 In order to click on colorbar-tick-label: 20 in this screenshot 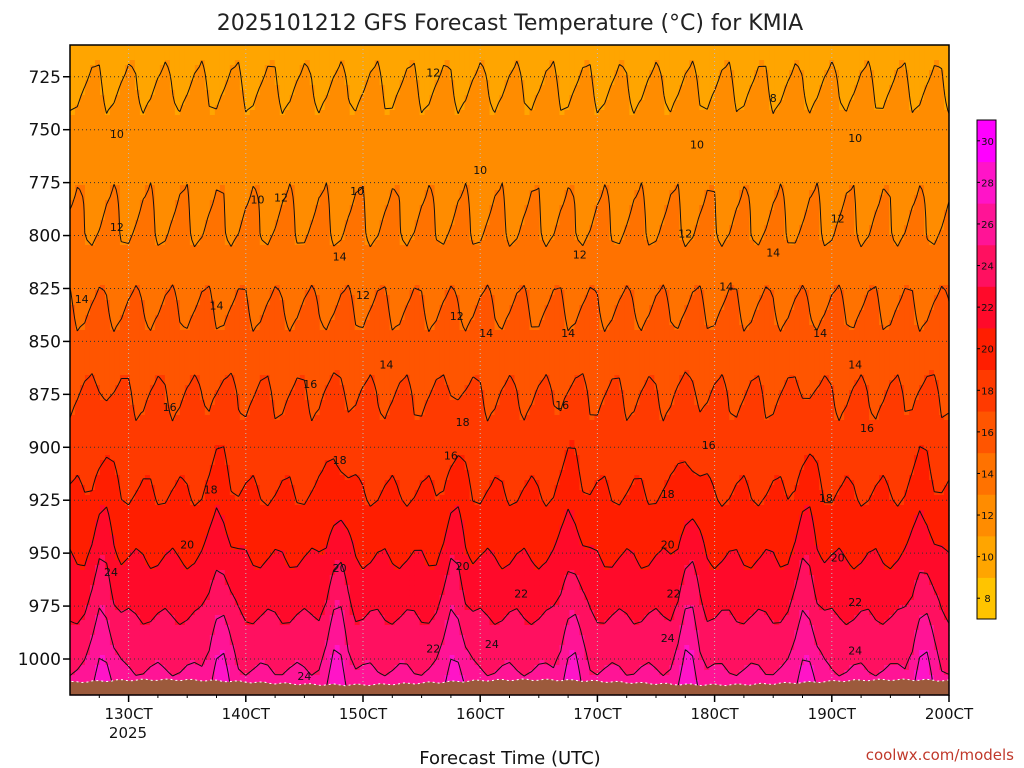, I will do `click(987, 350)`.